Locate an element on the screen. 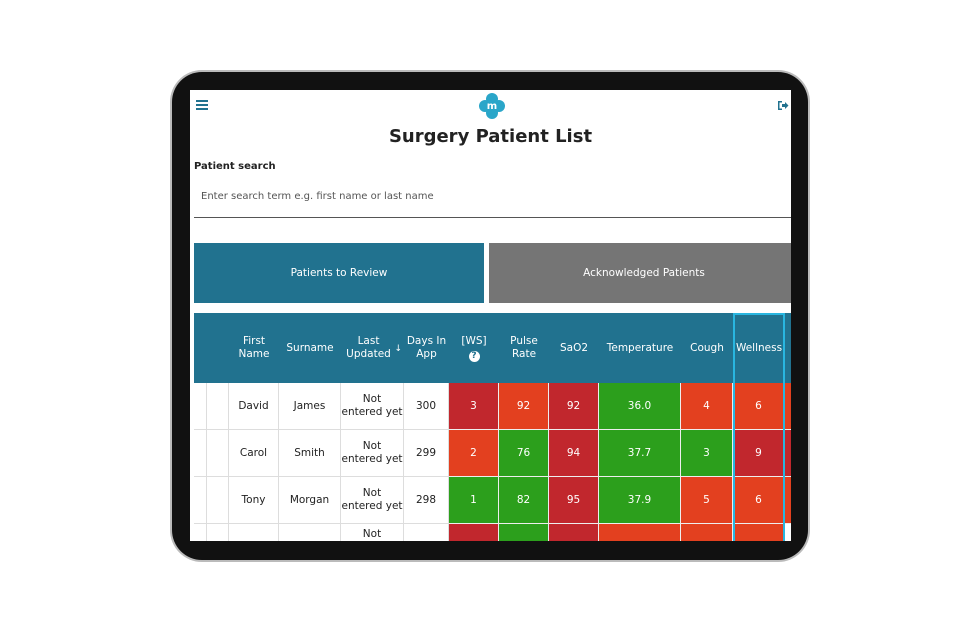  days-cell: 300 is located at coordinates (426, 406).